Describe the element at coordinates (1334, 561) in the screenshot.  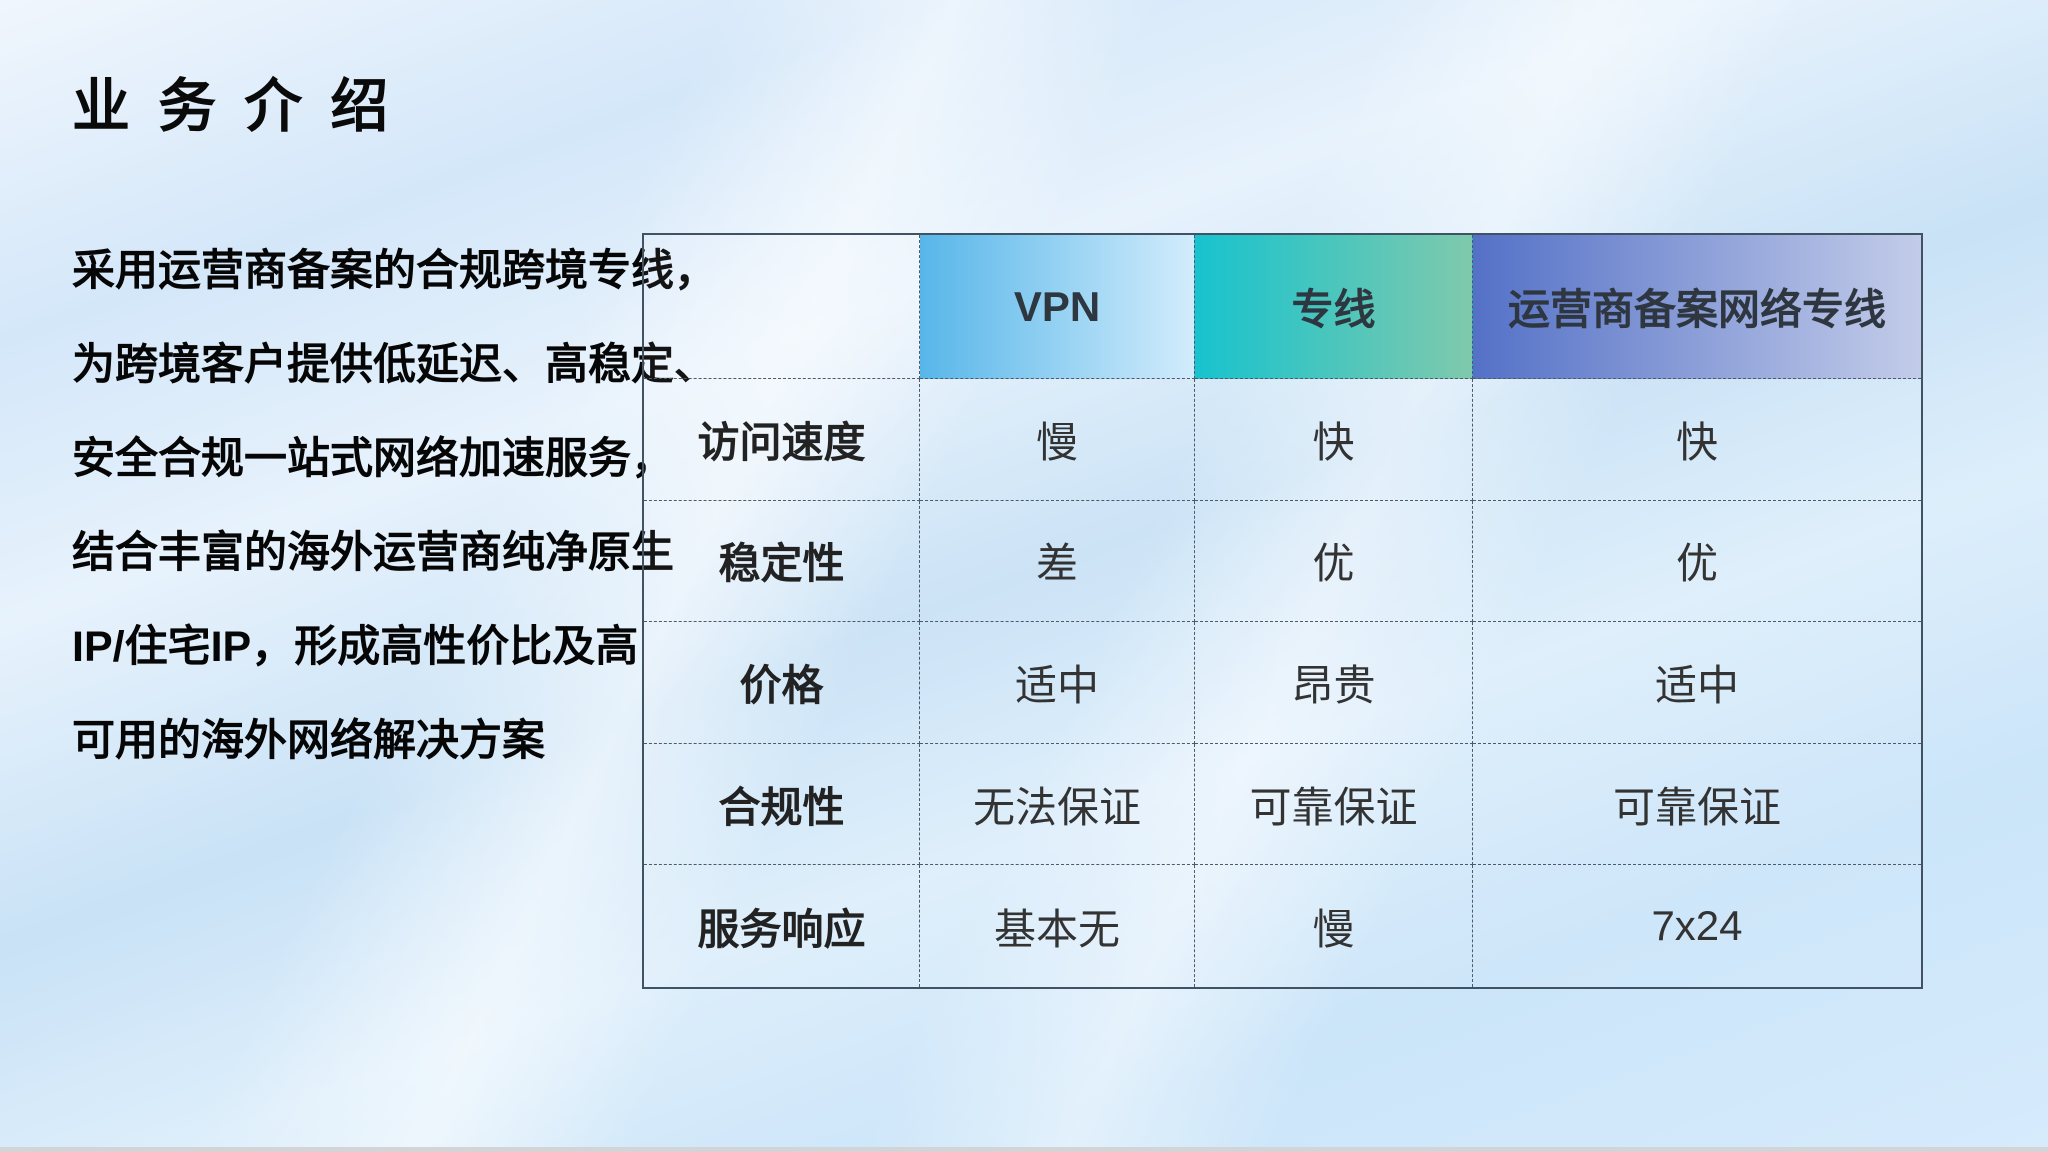
I see `cell-stability-dedicated: 优` at that location.